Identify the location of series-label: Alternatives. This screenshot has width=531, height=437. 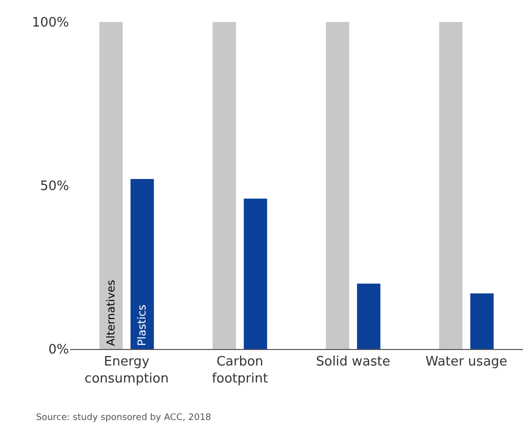
(111, 313).